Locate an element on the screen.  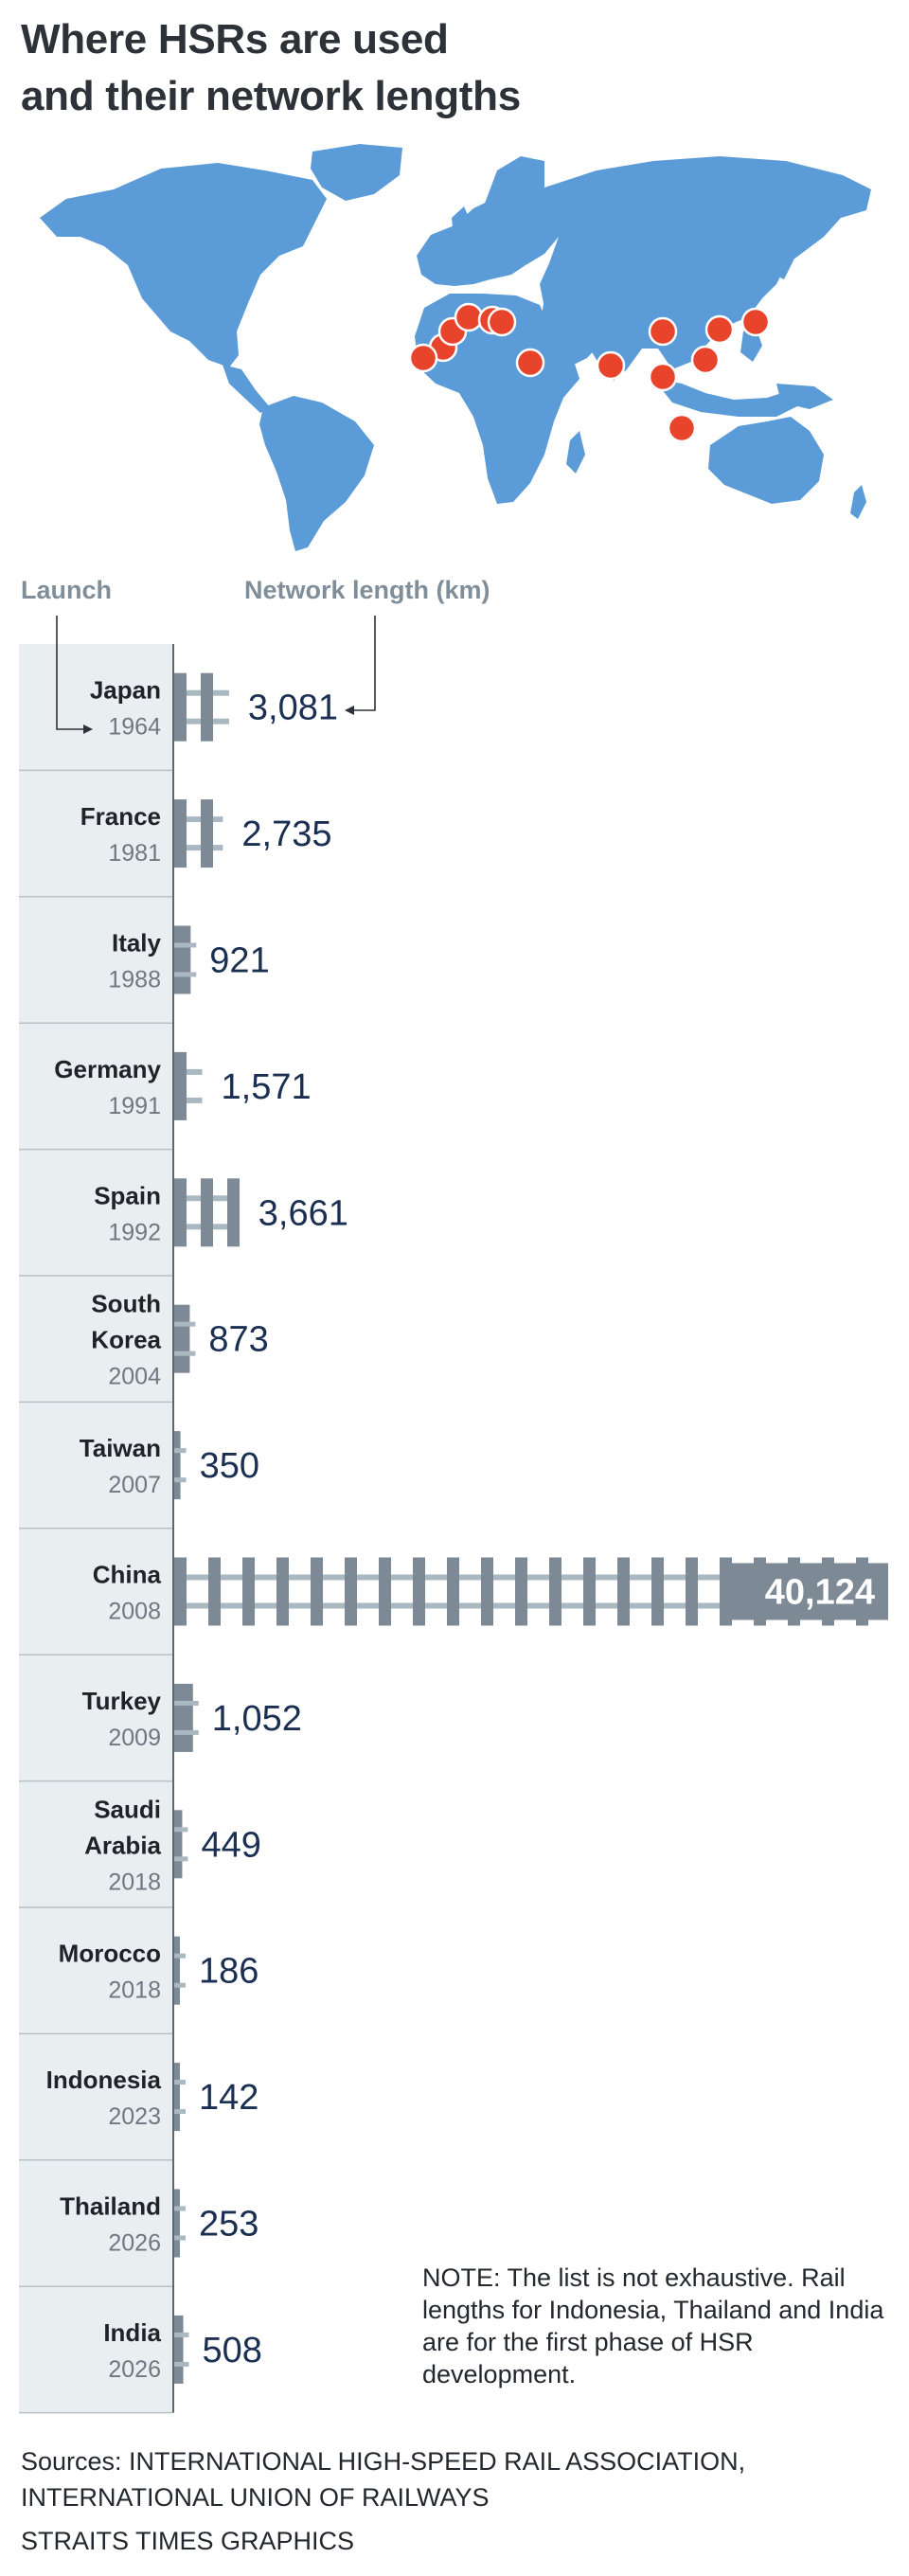
hsr-markers is located at coordinates (589, 372).